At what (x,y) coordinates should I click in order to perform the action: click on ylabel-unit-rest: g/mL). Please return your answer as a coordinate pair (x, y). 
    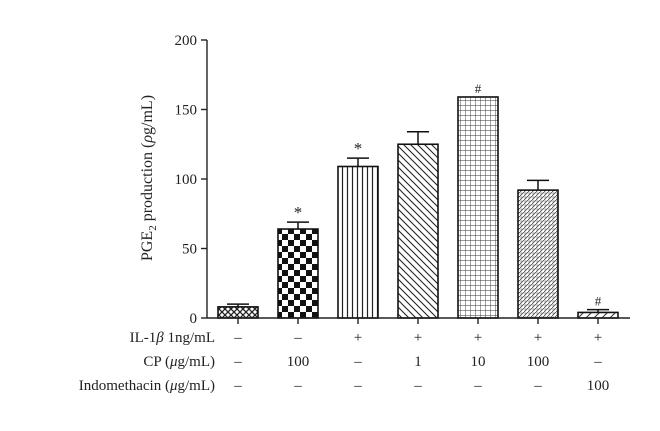
    Looking at the image, I should click on (147, 115).